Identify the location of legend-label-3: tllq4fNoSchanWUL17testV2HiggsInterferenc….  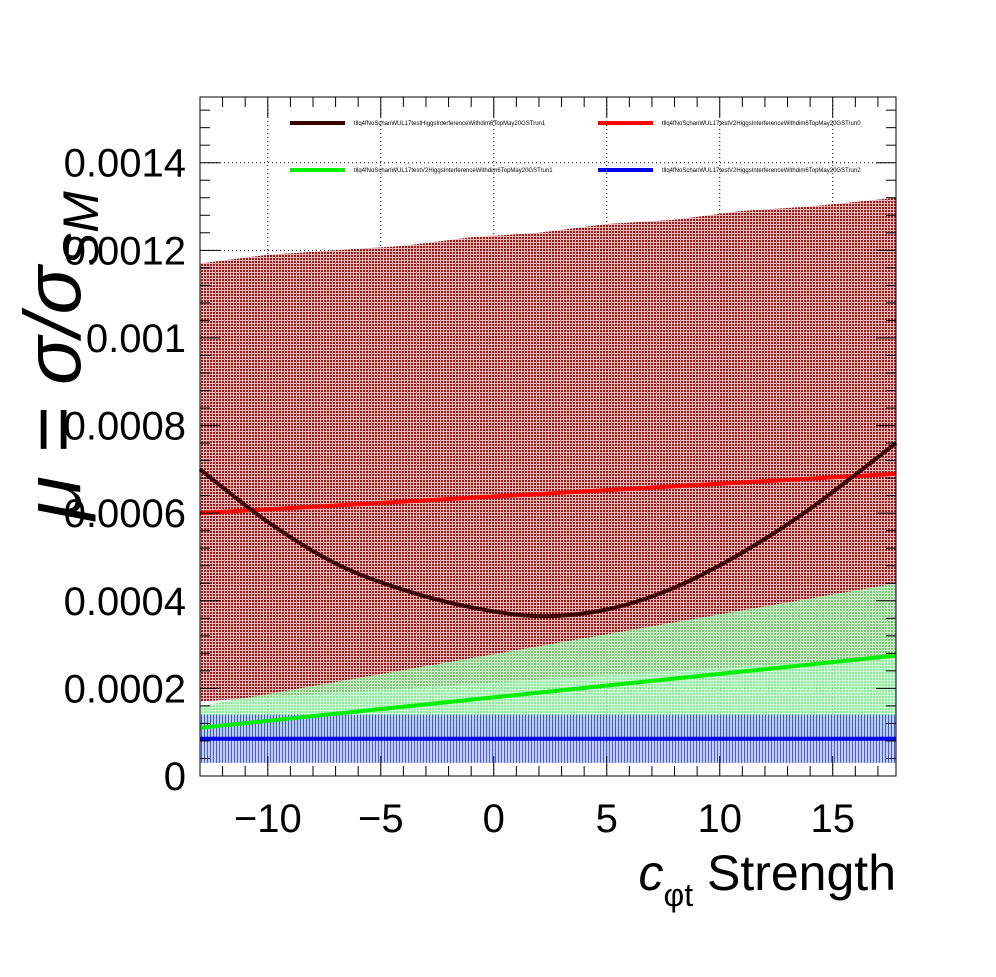
(761, 171).